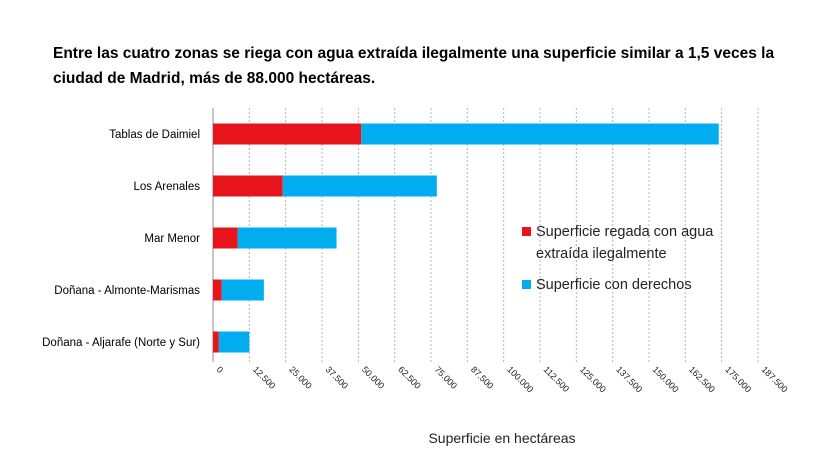 The image size is (834, 469). I want to click on x-tick-label: 25.000, so click(300, 377).